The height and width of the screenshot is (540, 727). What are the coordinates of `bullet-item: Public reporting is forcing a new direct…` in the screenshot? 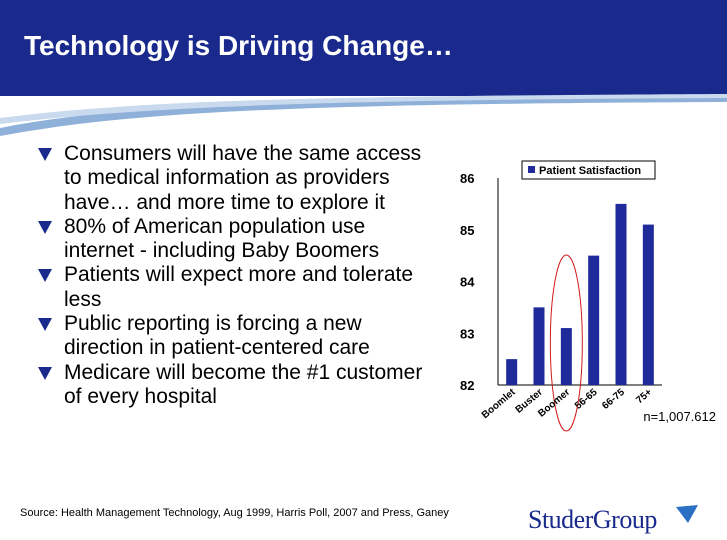 It's located at (238, 336).